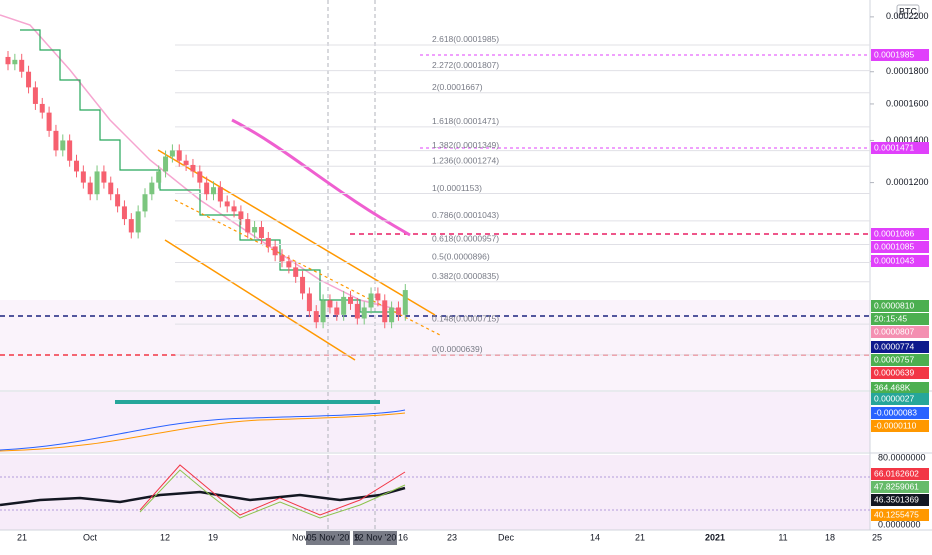  I want to click on badge-label: 0.0001043, so click(894, 260).